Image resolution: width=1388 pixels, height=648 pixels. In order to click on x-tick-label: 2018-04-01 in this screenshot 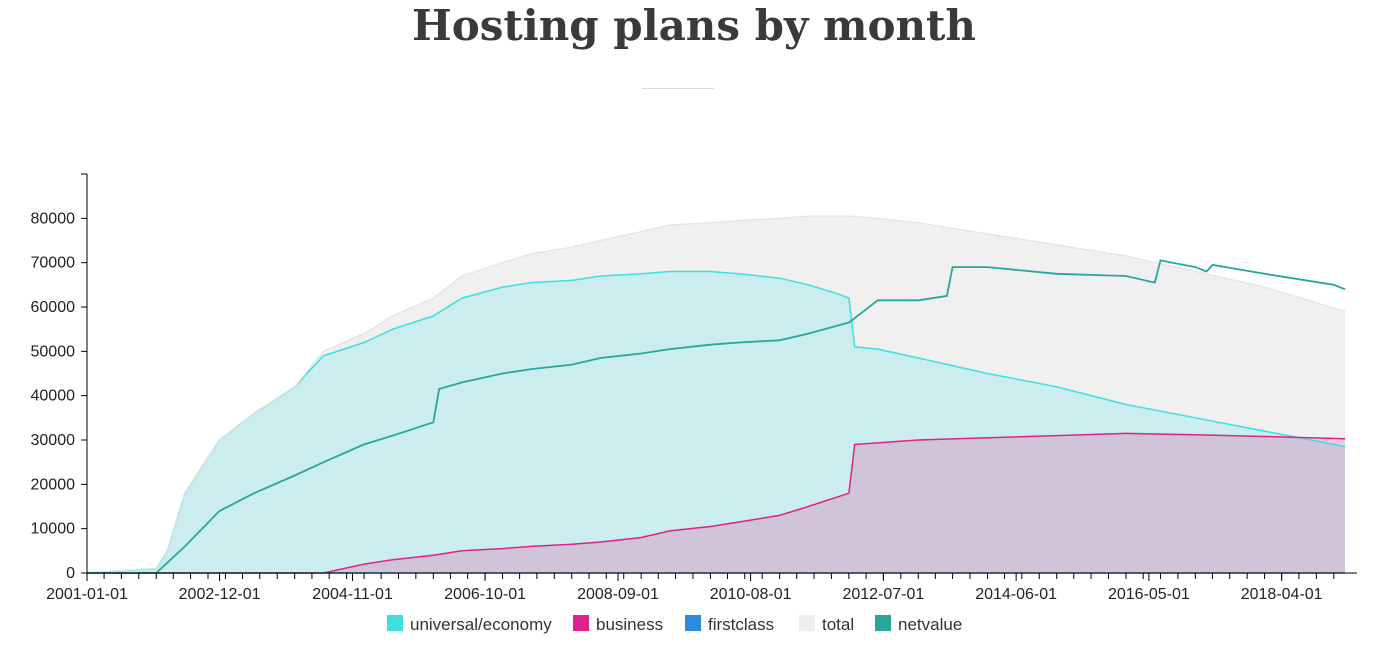, I will do `click(1282, 594)`.